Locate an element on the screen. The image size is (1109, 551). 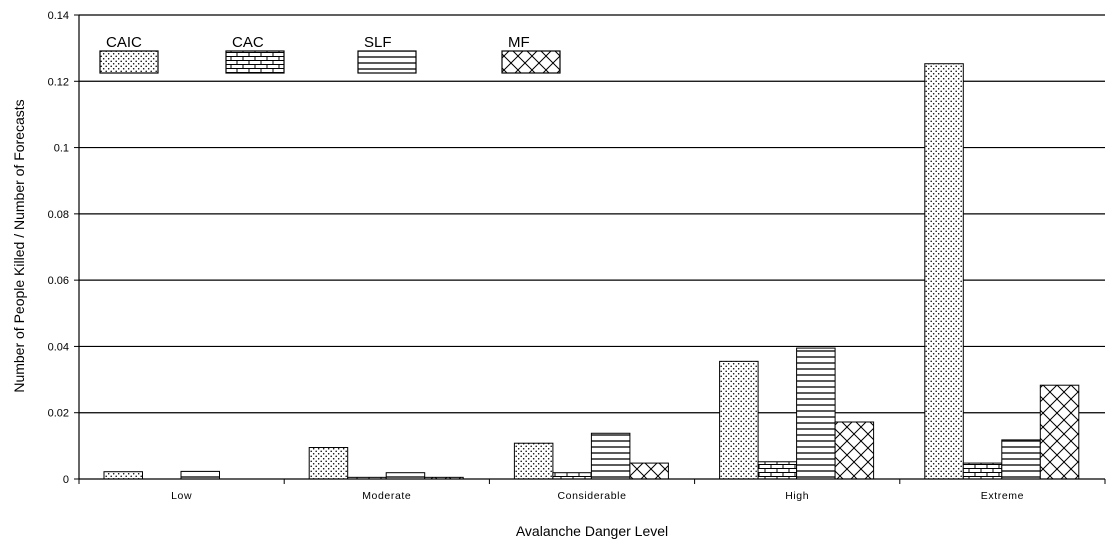
legend-swatch-slf is located at coordinates (387, 62).